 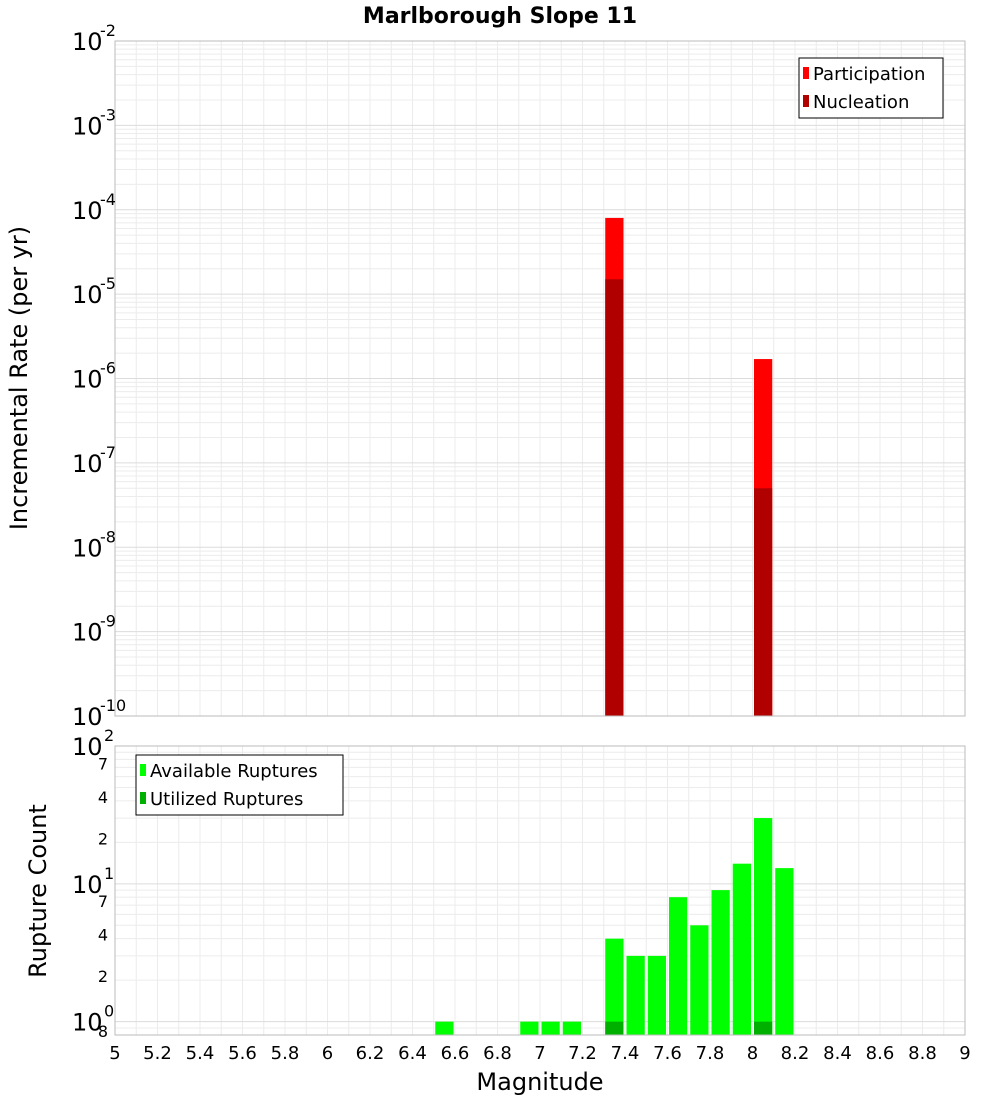 I want to click on rate-legend: Participation Nucleation, so click(x=871, y=88).